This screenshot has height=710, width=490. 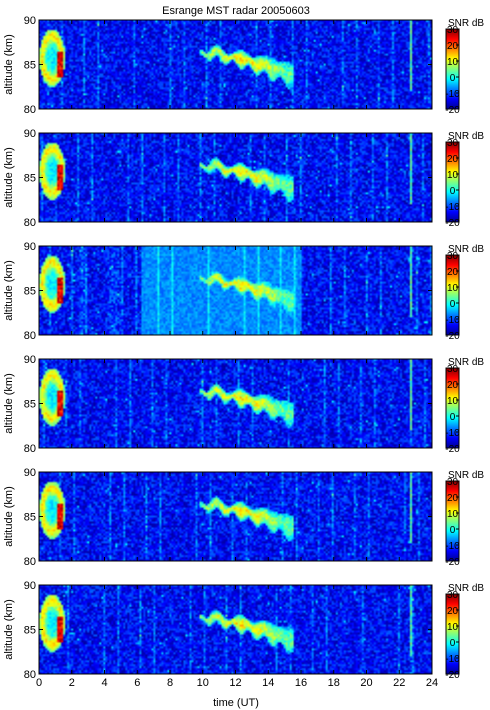 I want to click on panel-3: 80 85 90 altitude (km) SNR dB -20 -10 0 10 20 30, so click(x=243, y=291).